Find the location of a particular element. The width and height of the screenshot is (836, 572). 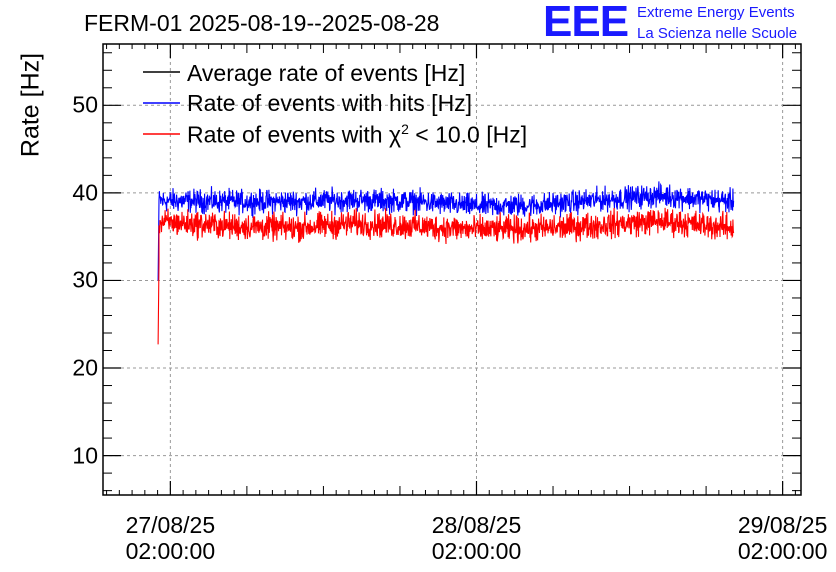

y-tick-label: 10 is located at coordinates (85, 455).